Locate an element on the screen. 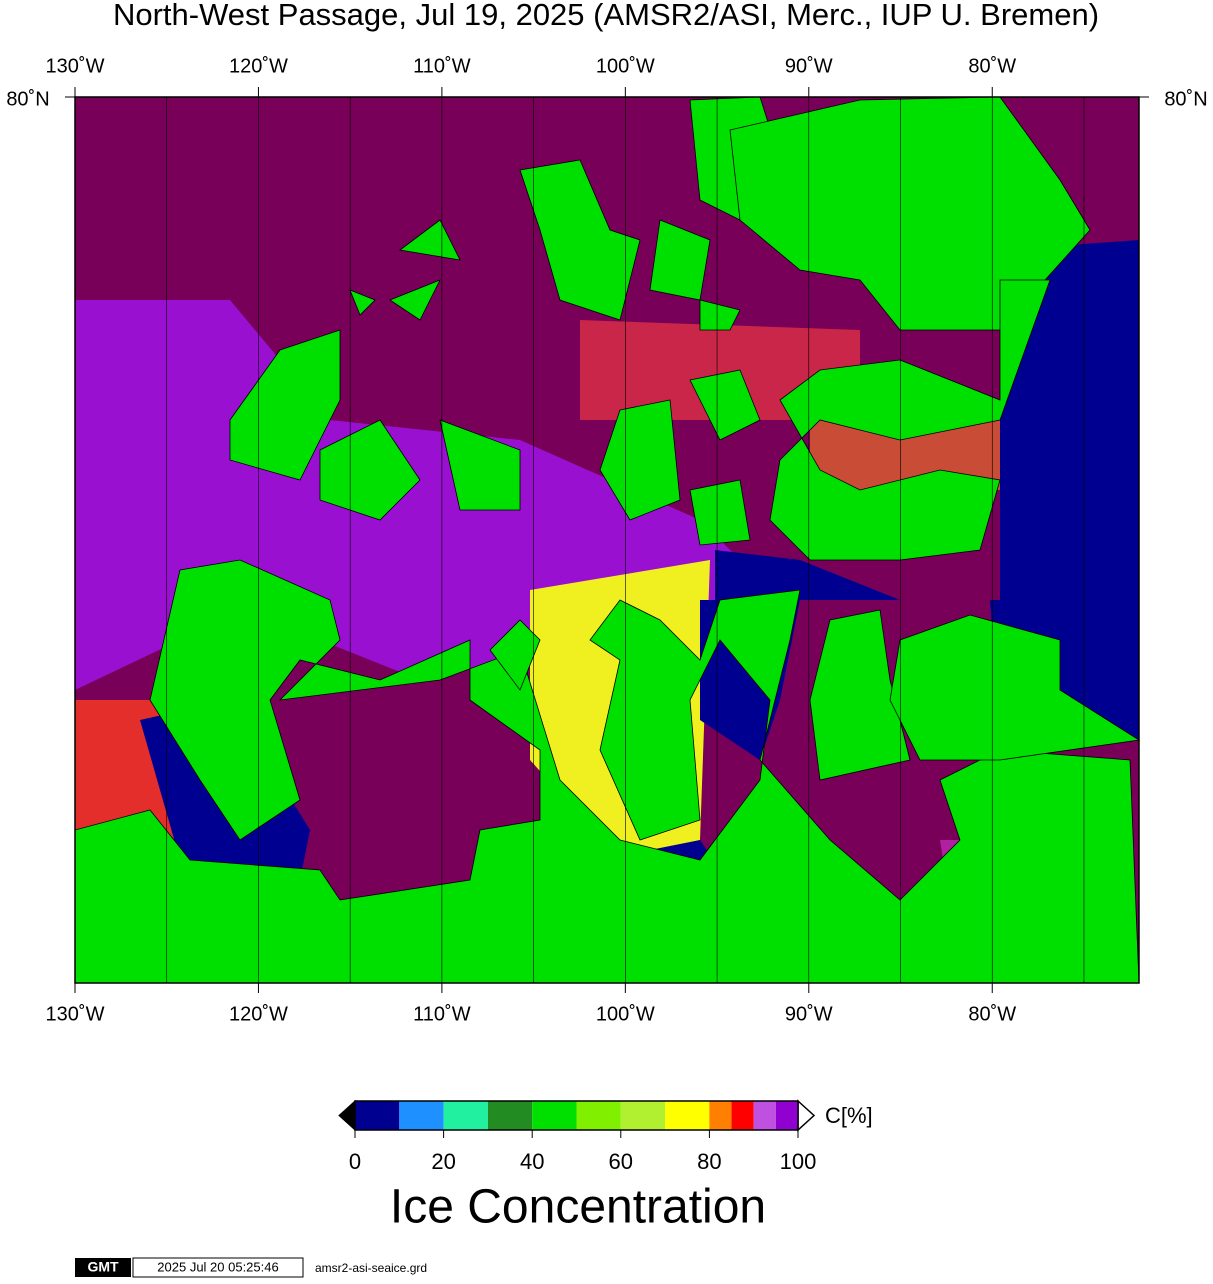  timestamp-box is located at coordinates (218, 1267).